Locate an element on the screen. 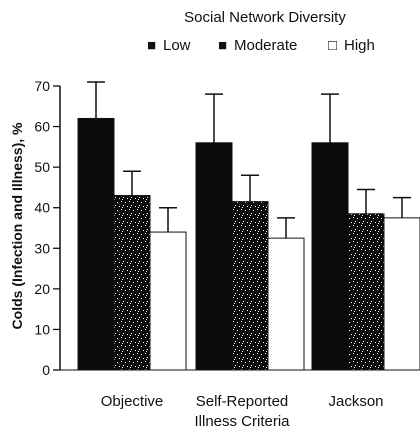 The height and width of the screenshot is (436, 420). x-category-label: Jackson is located at coordinates (355, 401).